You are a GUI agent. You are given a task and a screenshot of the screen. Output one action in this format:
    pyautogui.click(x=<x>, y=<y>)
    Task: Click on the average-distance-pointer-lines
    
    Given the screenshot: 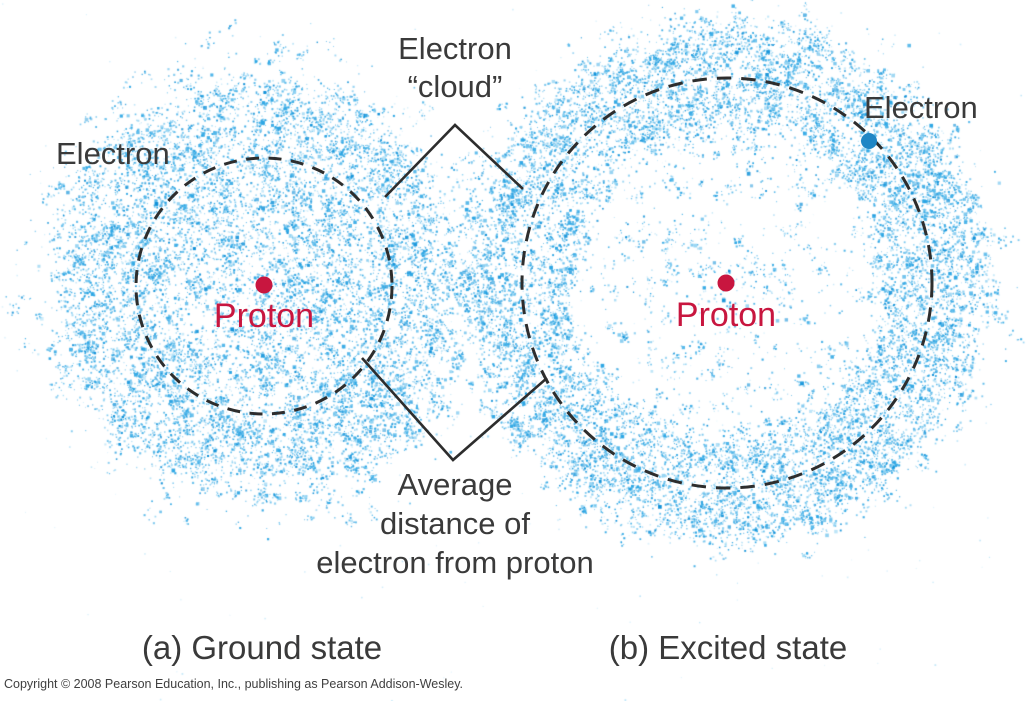 What is the action you would take?
    pyautogui.click(x=454, y=409)
    